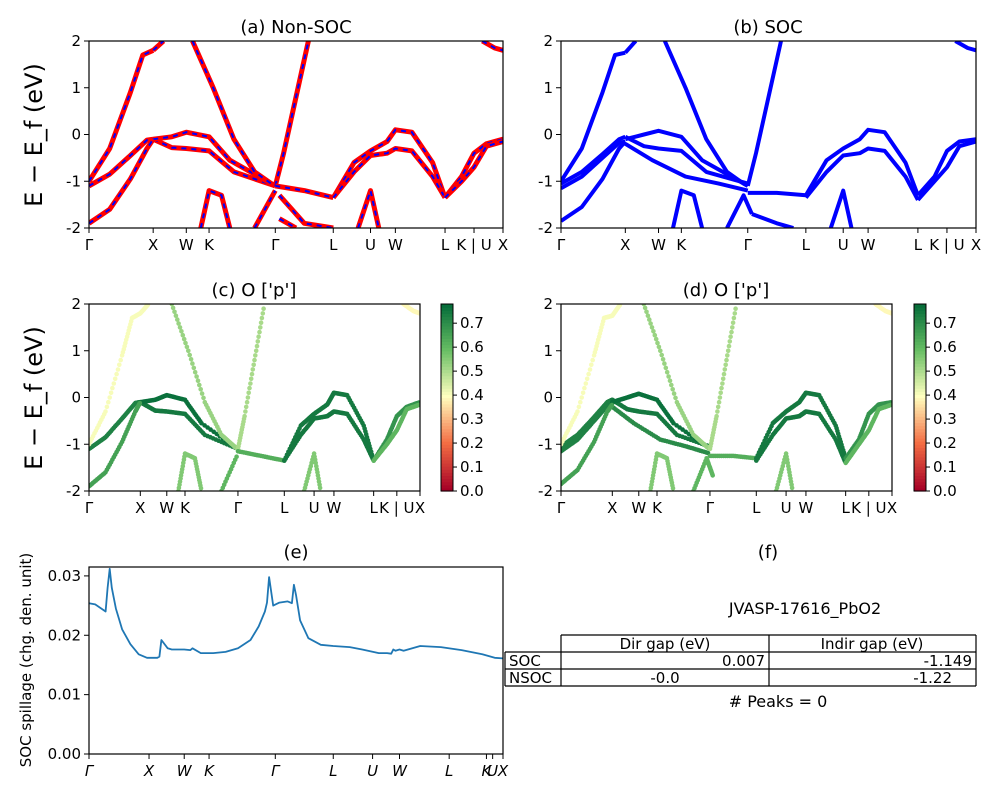 This screenshot has height=800, width=1000. I want to click on panel-c-ytick-label: 0, so click(76, 398).